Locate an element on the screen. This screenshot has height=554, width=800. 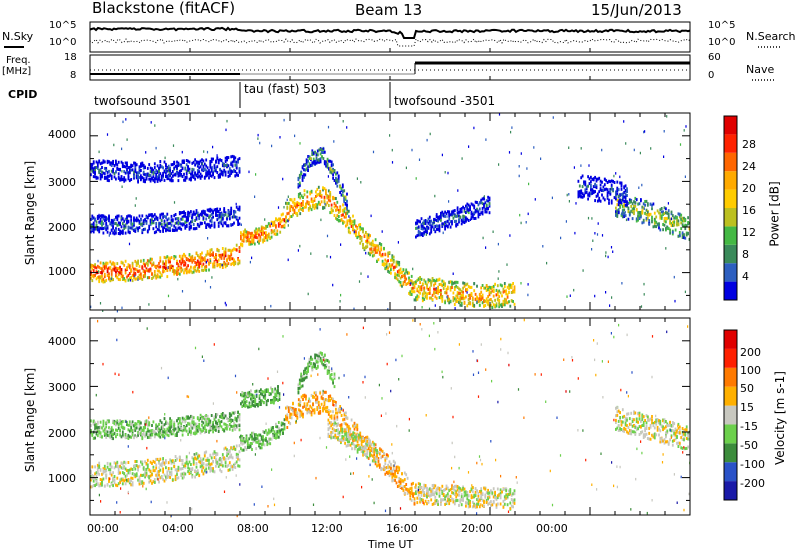
cpid-segment-1: tau (fast) 503 is located at coordinates (285, 89).